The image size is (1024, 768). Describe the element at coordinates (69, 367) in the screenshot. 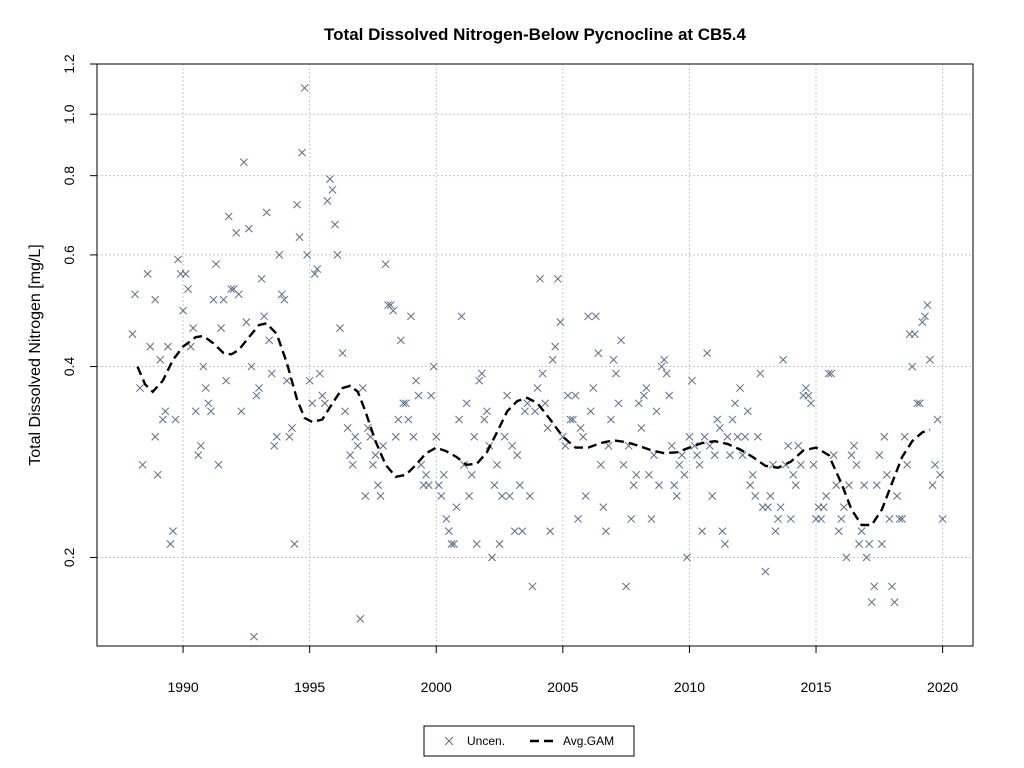

I see `y-tick-label: 0.4` at that location.